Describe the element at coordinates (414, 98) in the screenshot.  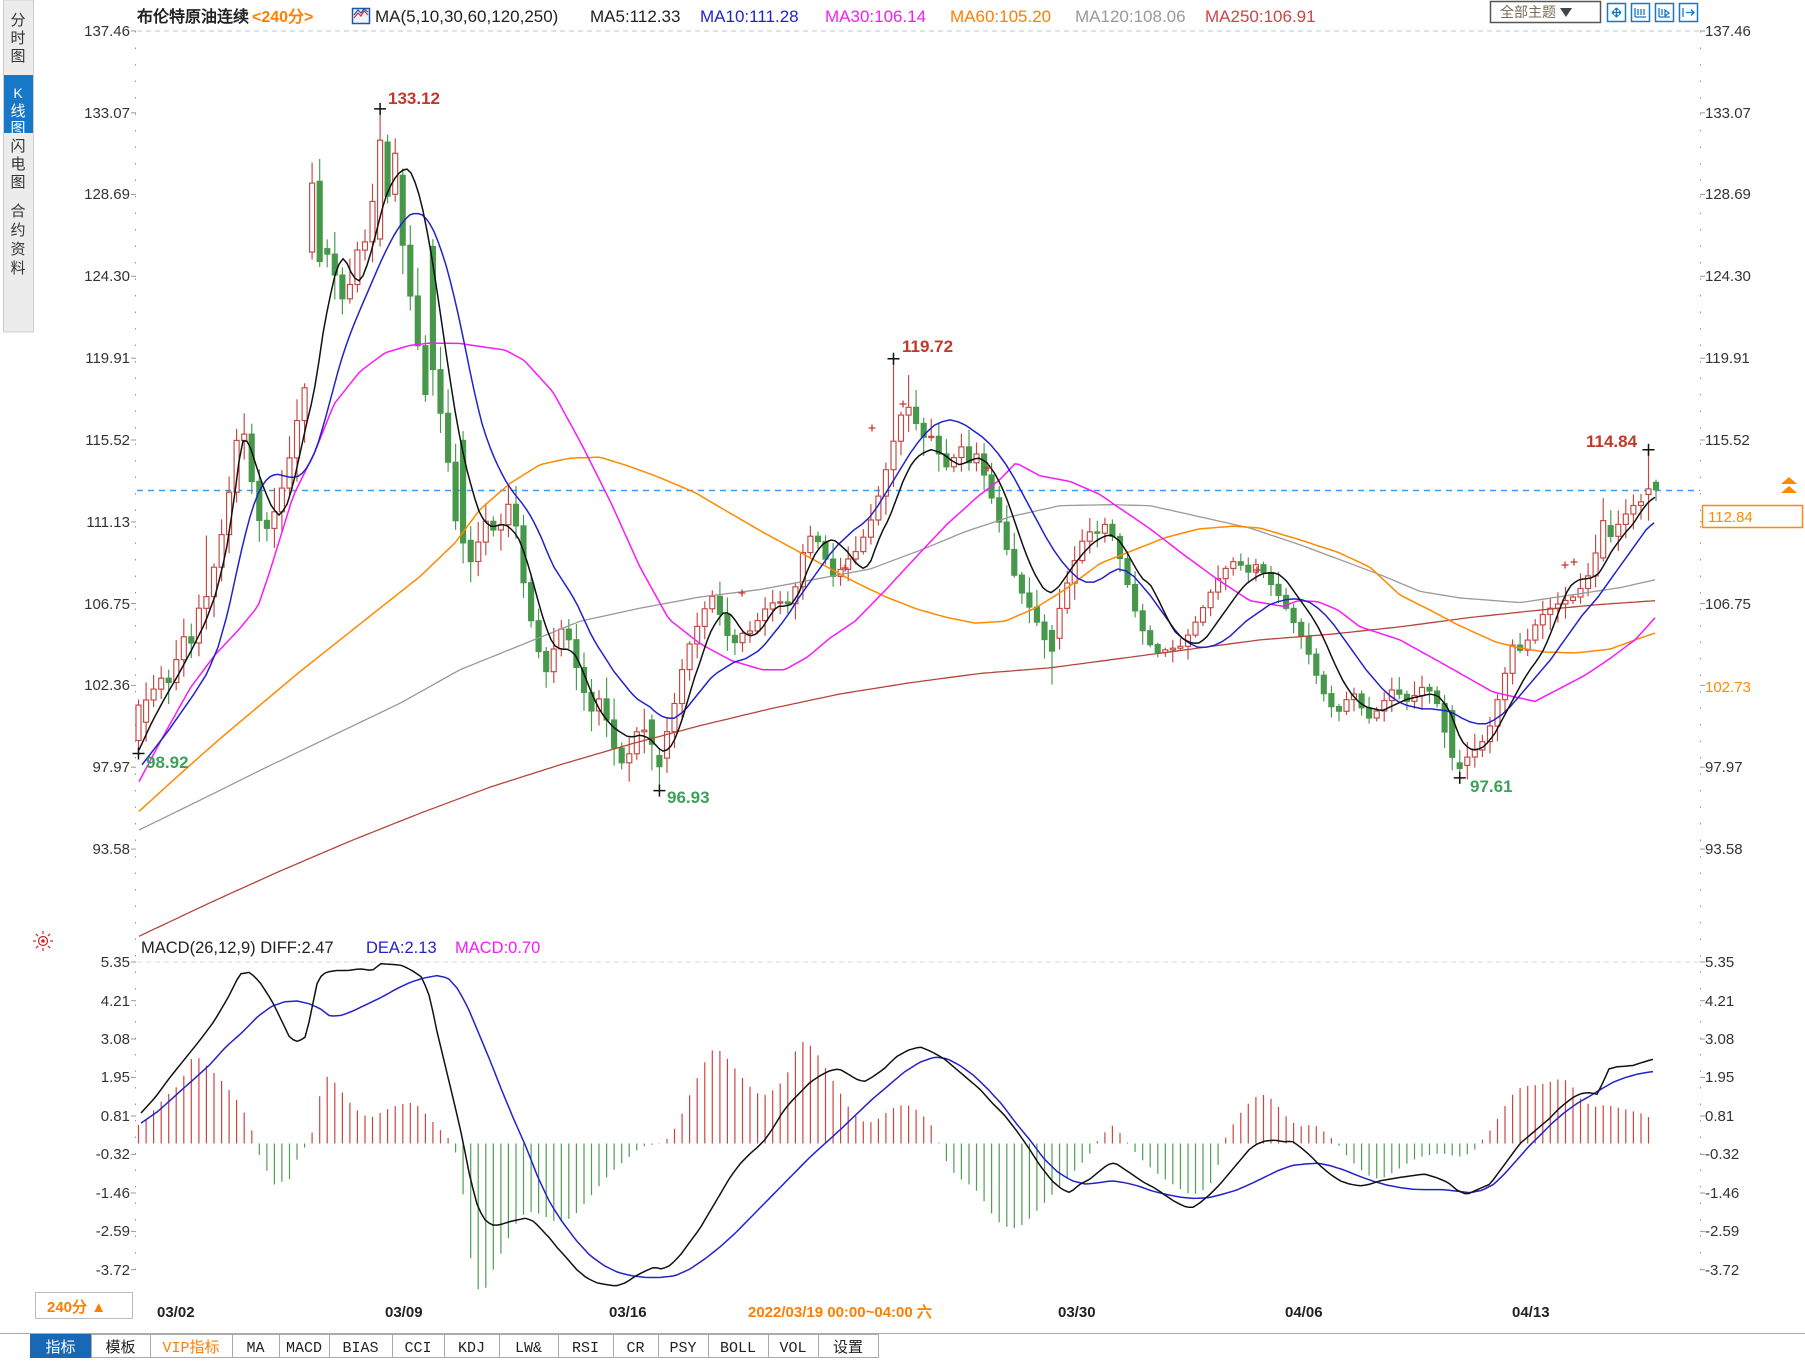
I see `svg-text: 133.12` at that location.